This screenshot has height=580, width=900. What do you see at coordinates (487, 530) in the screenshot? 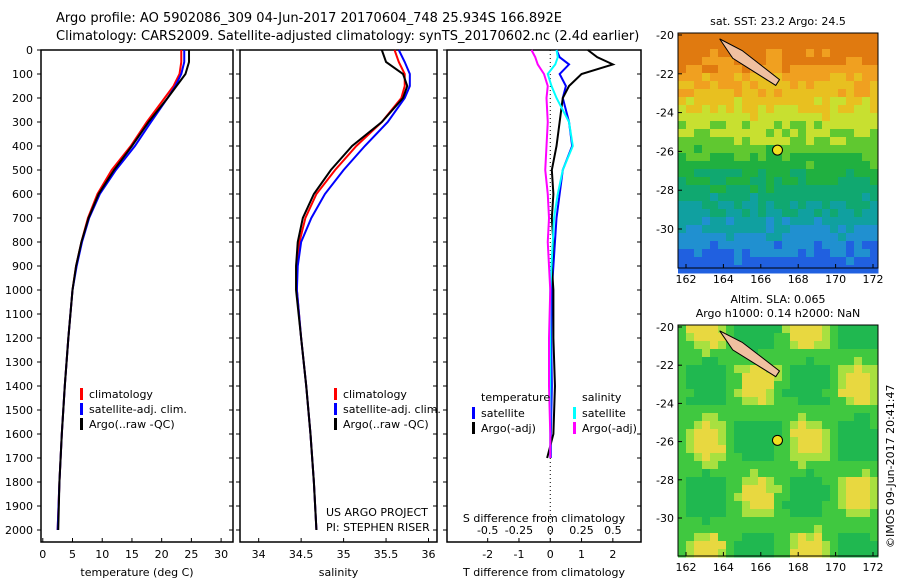
I see `s-tick-label: -0.5` at bounding box center [487, 530].